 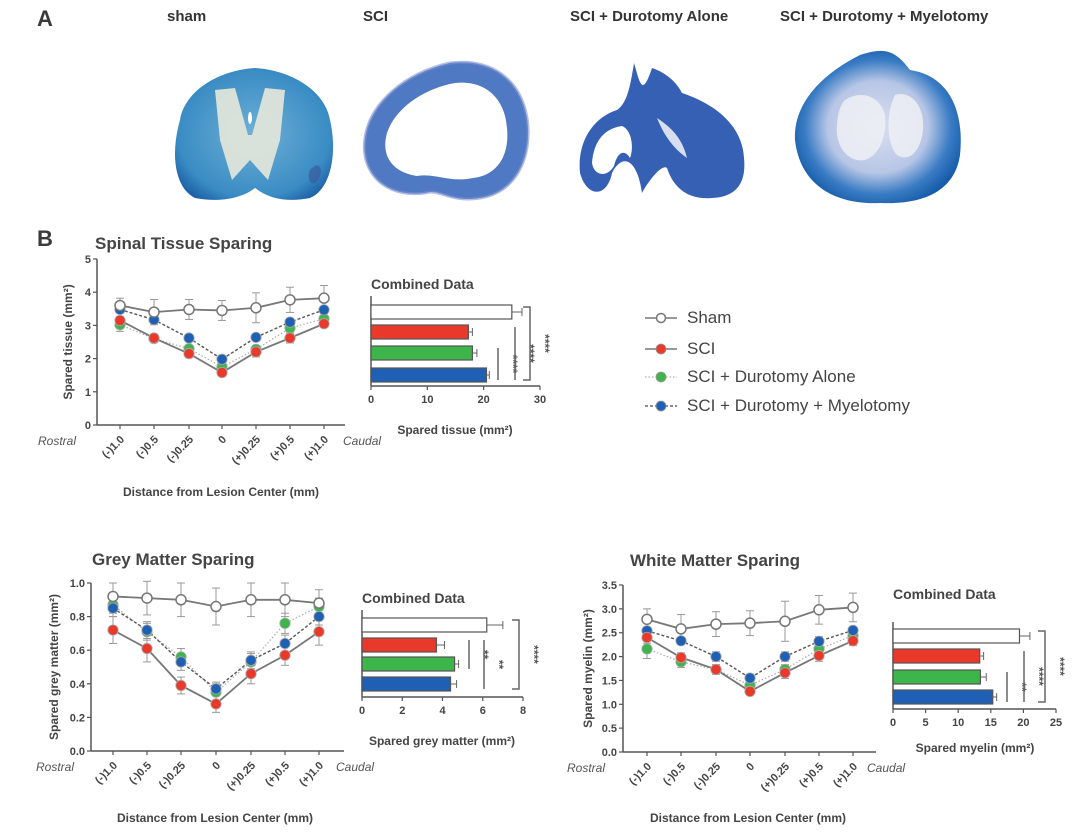 What do you see at coordinates (936, 677) in the screenshot?
I see `white-bar-bar-durotomy` at bounding box center [936, 677].